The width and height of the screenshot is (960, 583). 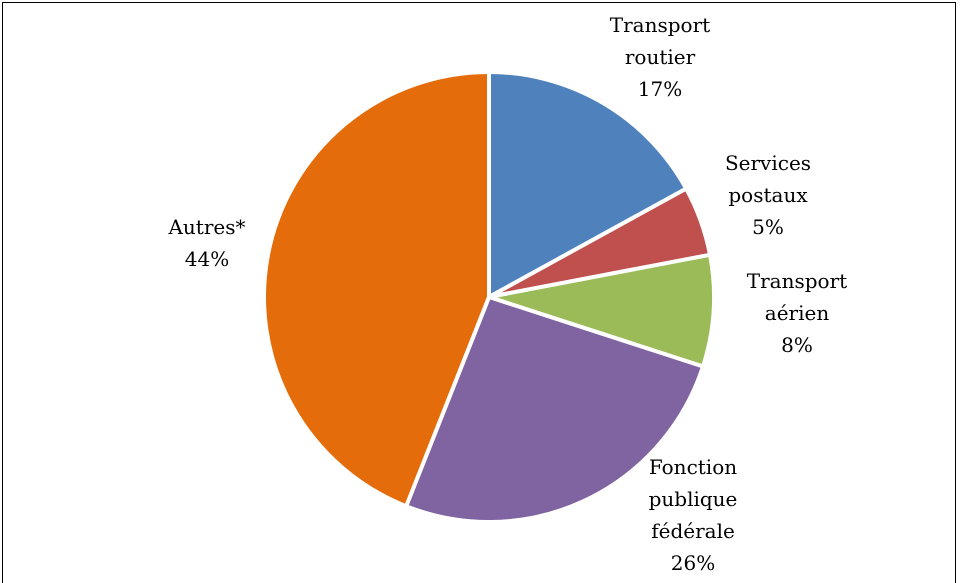 I want to click on slice-label: Fonction publique fédérale 26%, so click(x=693, y=515).